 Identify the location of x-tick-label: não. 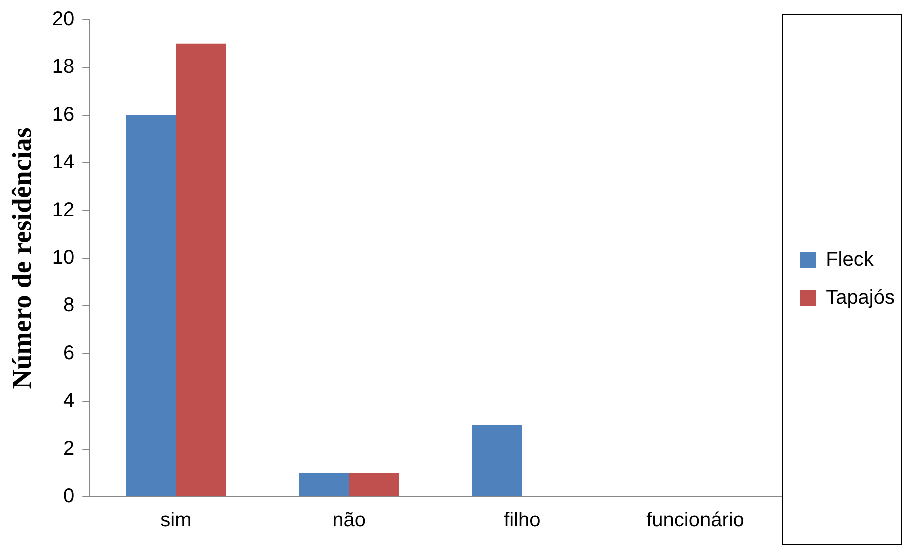
(349, 521).